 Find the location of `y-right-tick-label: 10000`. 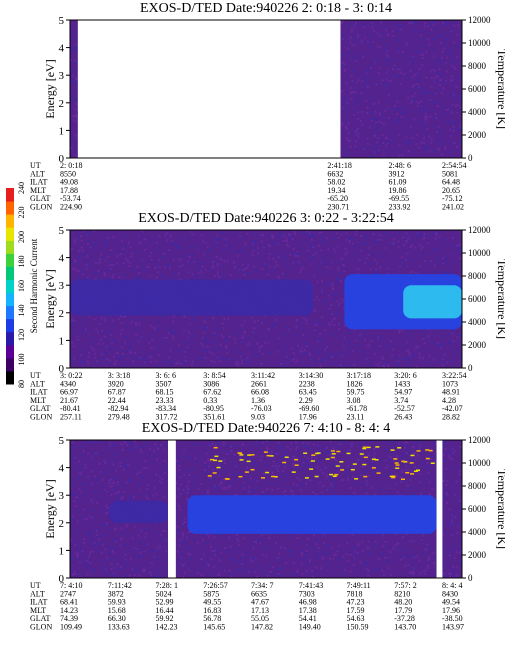

y-right-tick-label: 10000 is located at coordinates (479, 463).